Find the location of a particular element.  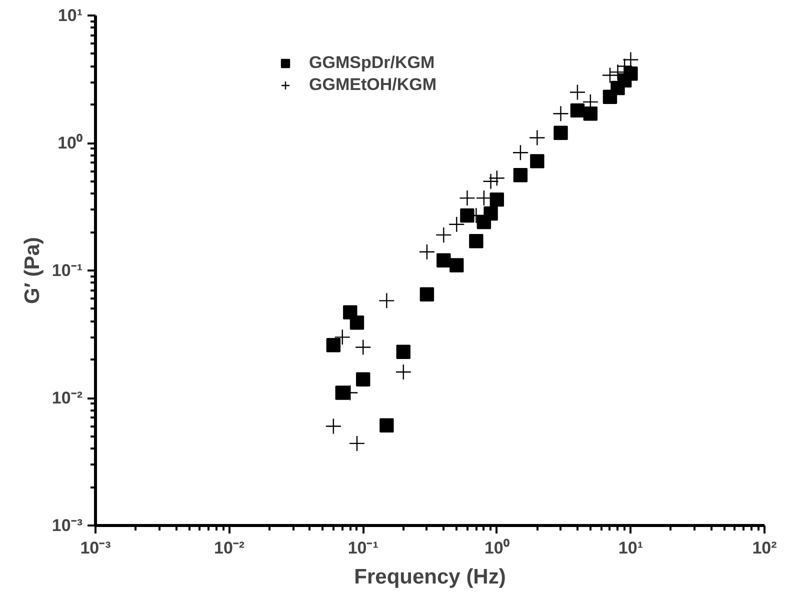

x-tick-label: 10² is located at coordinates (765, 548).